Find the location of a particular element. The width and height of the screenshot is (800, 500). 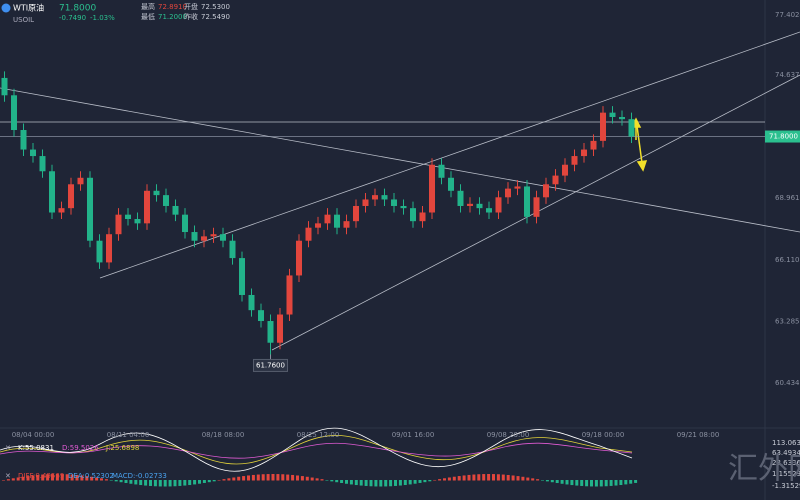

x-tick-label: 08/11 04:00 is located at coordinates (128, 435).